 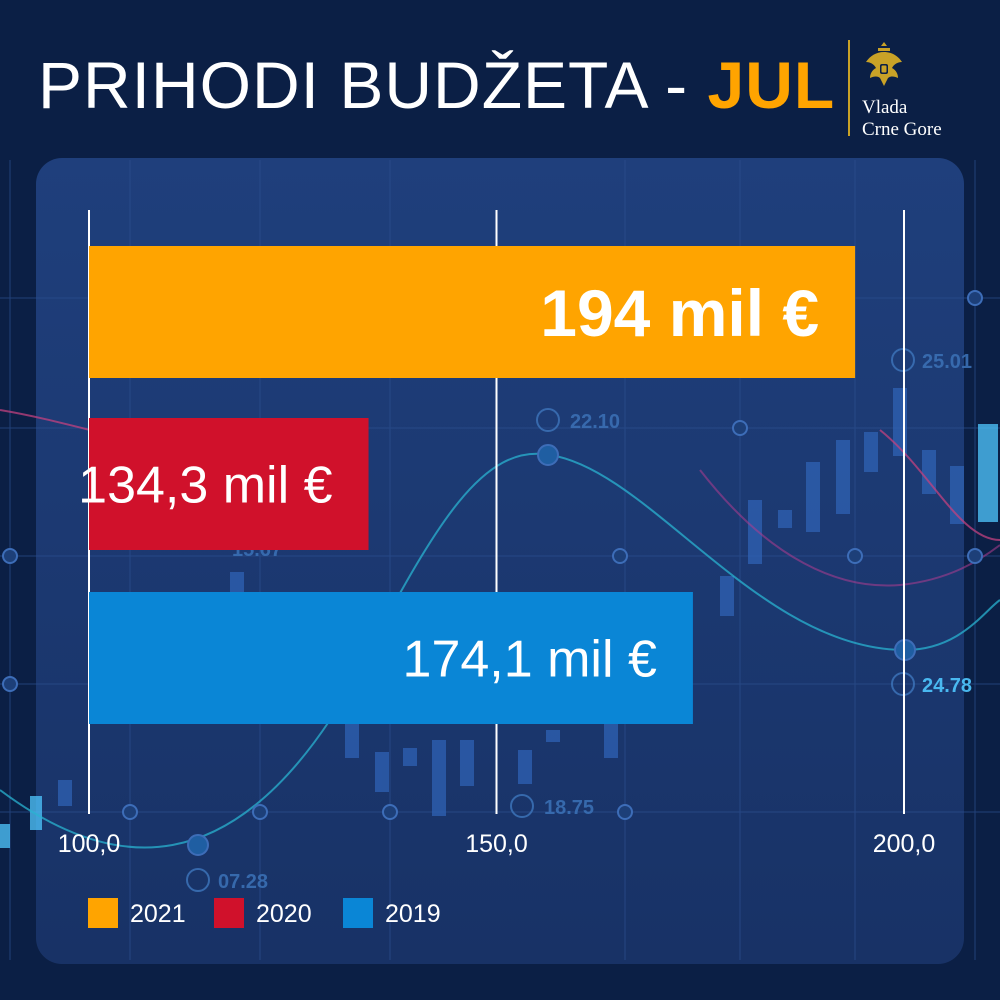 I want to click on logo-line-2: Crne Gore, so click(x=902, y=129).